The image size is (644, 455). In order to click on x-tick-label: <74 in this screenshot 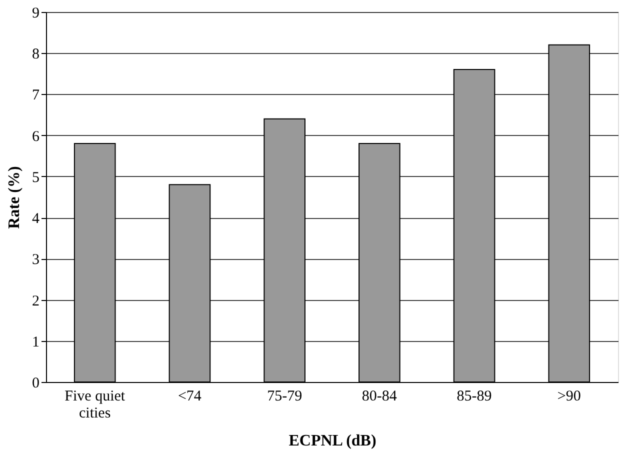, I will do `click(190, 396)`.